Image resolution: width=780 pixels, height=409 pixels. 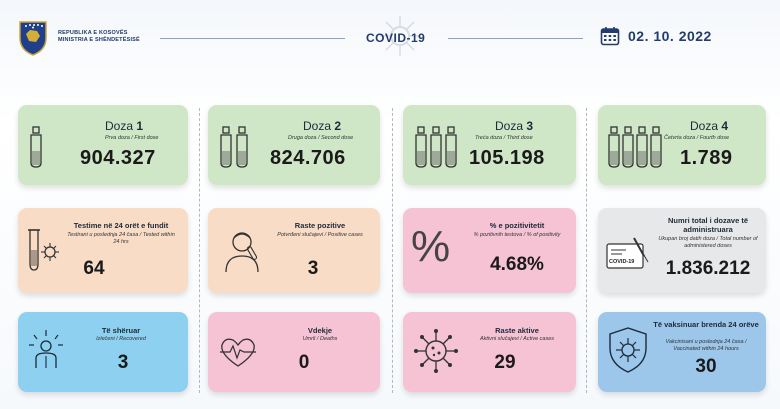 I want to click on deaths-title: Vdekje, so click(x=320, y=330).